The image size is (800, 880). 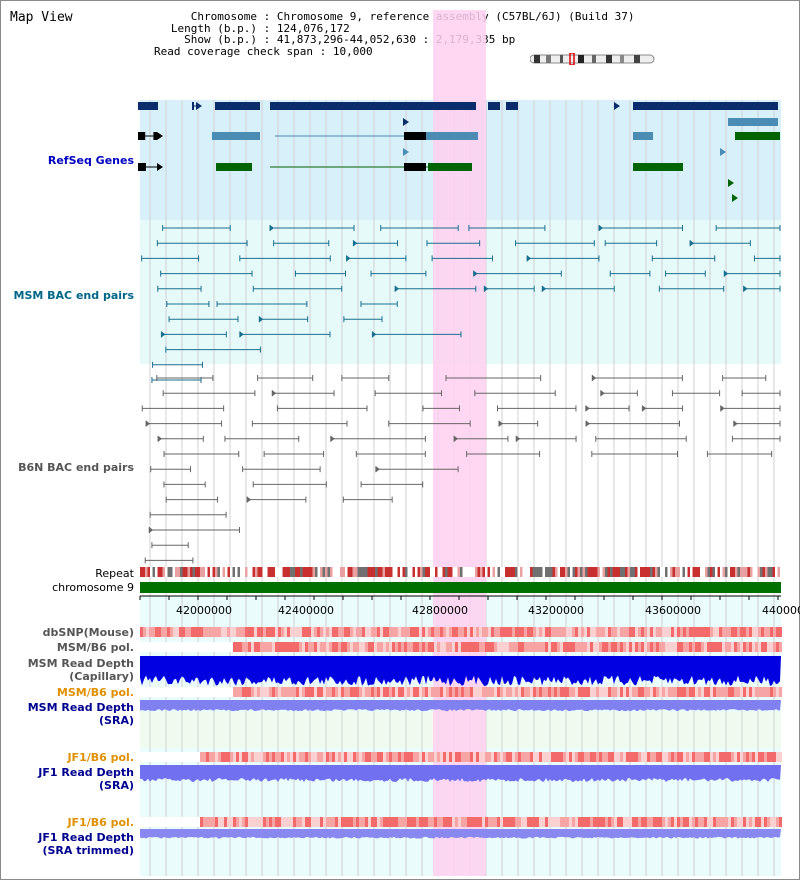 I want to click on track-label-msm-depth-sra: MSM Read Depth (SRA), so click(x=80, y=714).